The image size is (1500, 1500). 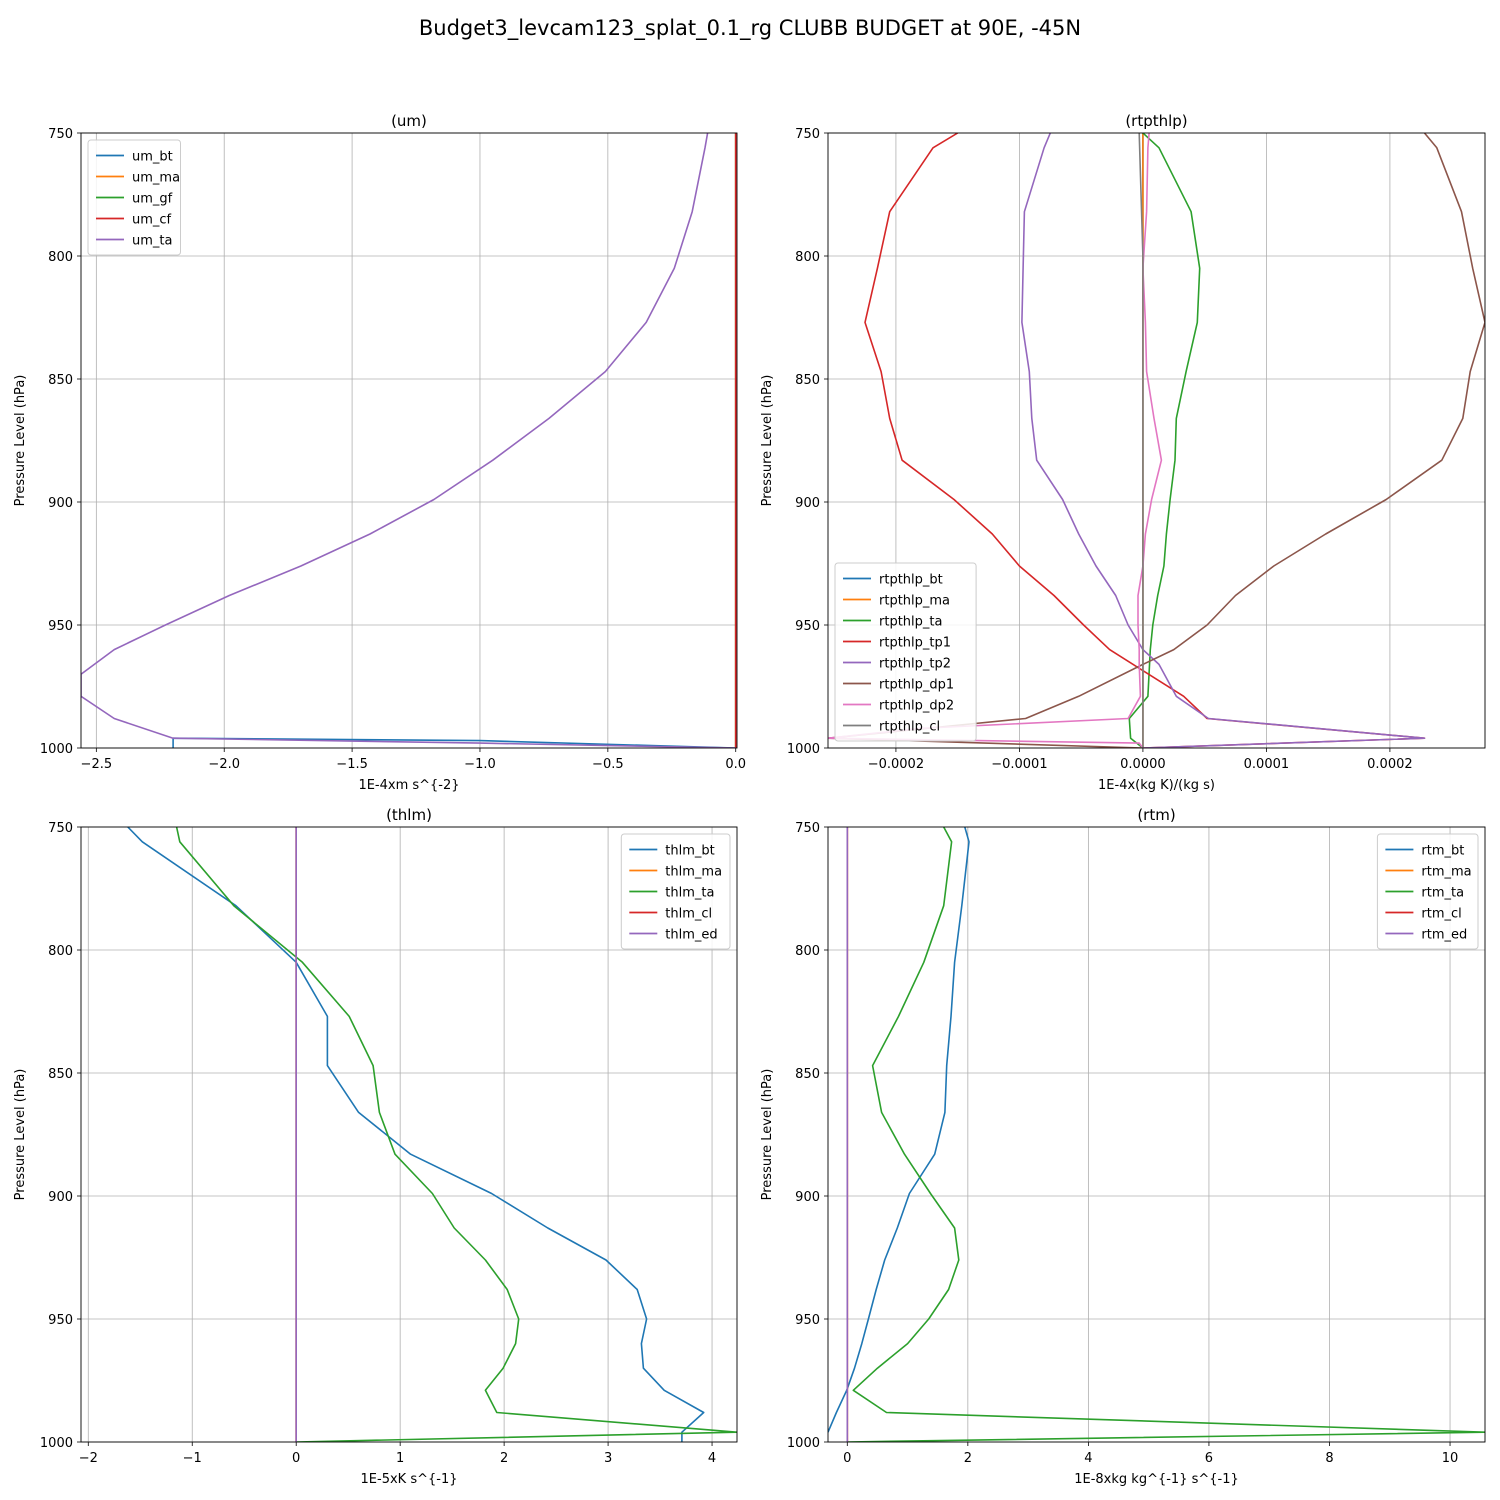 What do you see at coordinates (152, 157) in the screenshot?
I see `legend-label: um_bt` at bounding box center [152, 157].